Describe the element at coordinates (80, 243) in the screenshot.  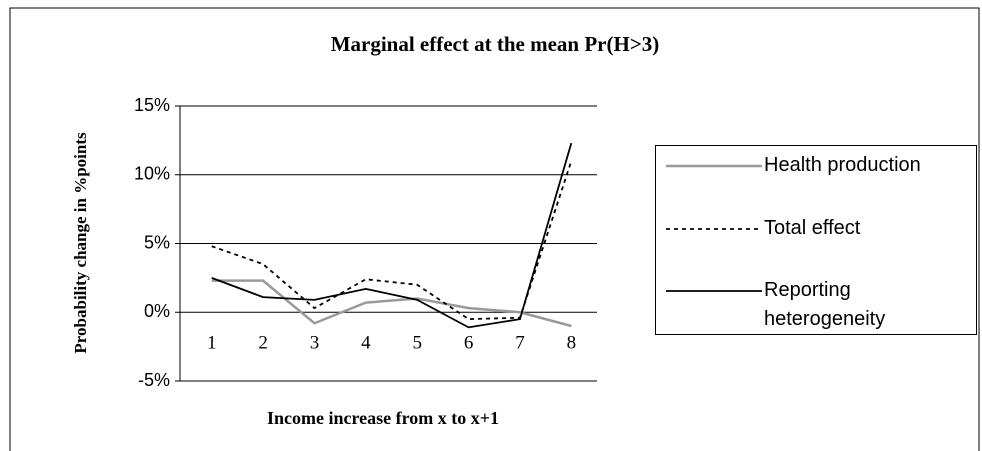
I see `y-axis-title: Probability change in %points` at that location.